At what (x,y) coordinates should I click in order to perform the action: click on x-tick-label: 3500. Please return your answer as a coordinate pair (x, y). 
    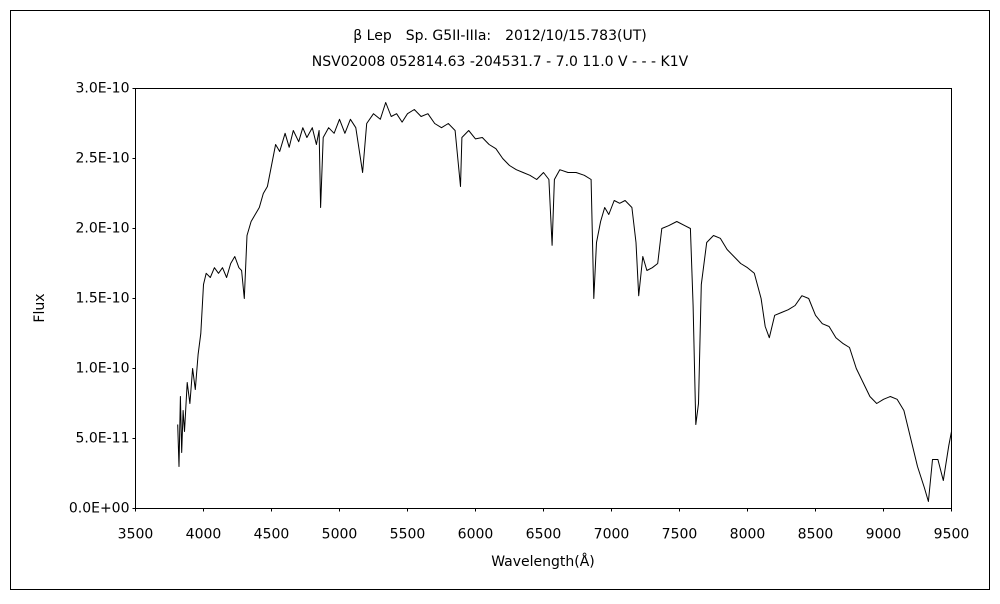
    Looking at the image, I should click on (136, 535).